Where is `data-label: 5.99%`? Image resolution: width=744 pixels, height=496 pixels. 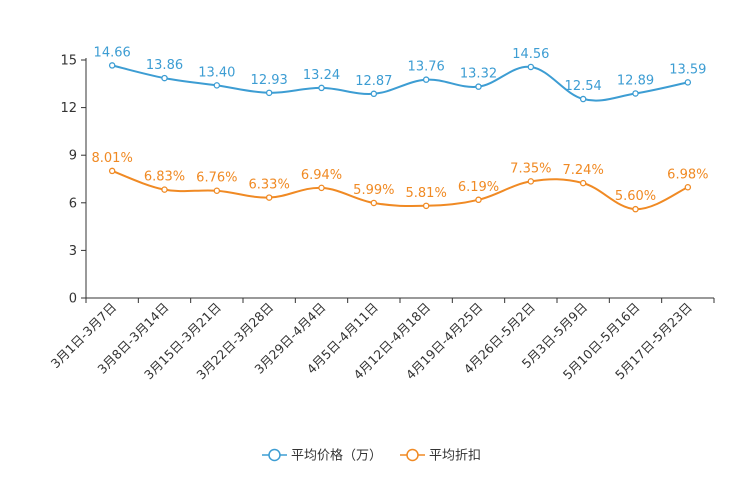
data-label: 5.99% is located at coordinates (373, 190).